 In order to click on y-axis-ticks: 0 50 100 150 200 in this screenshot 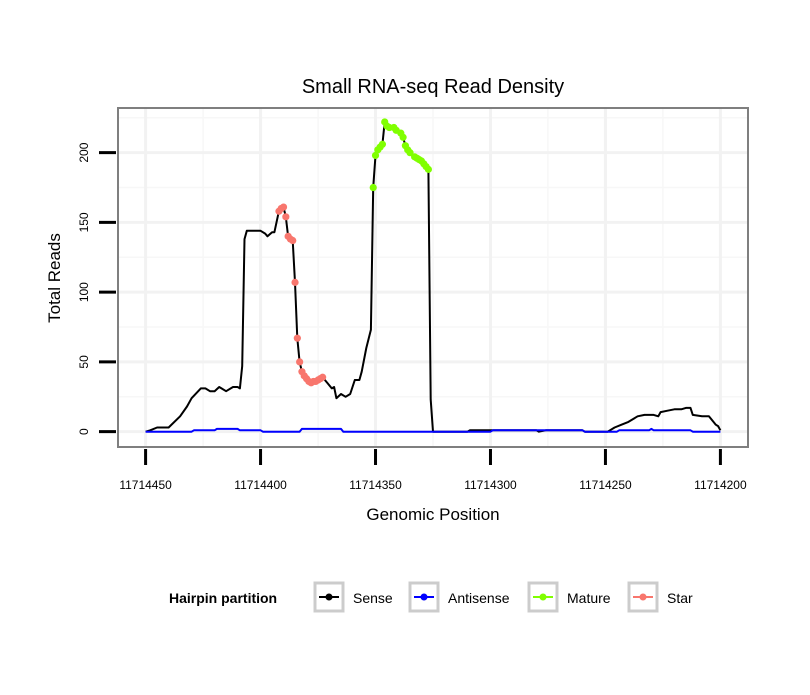, I will do `click(96, 288)`.